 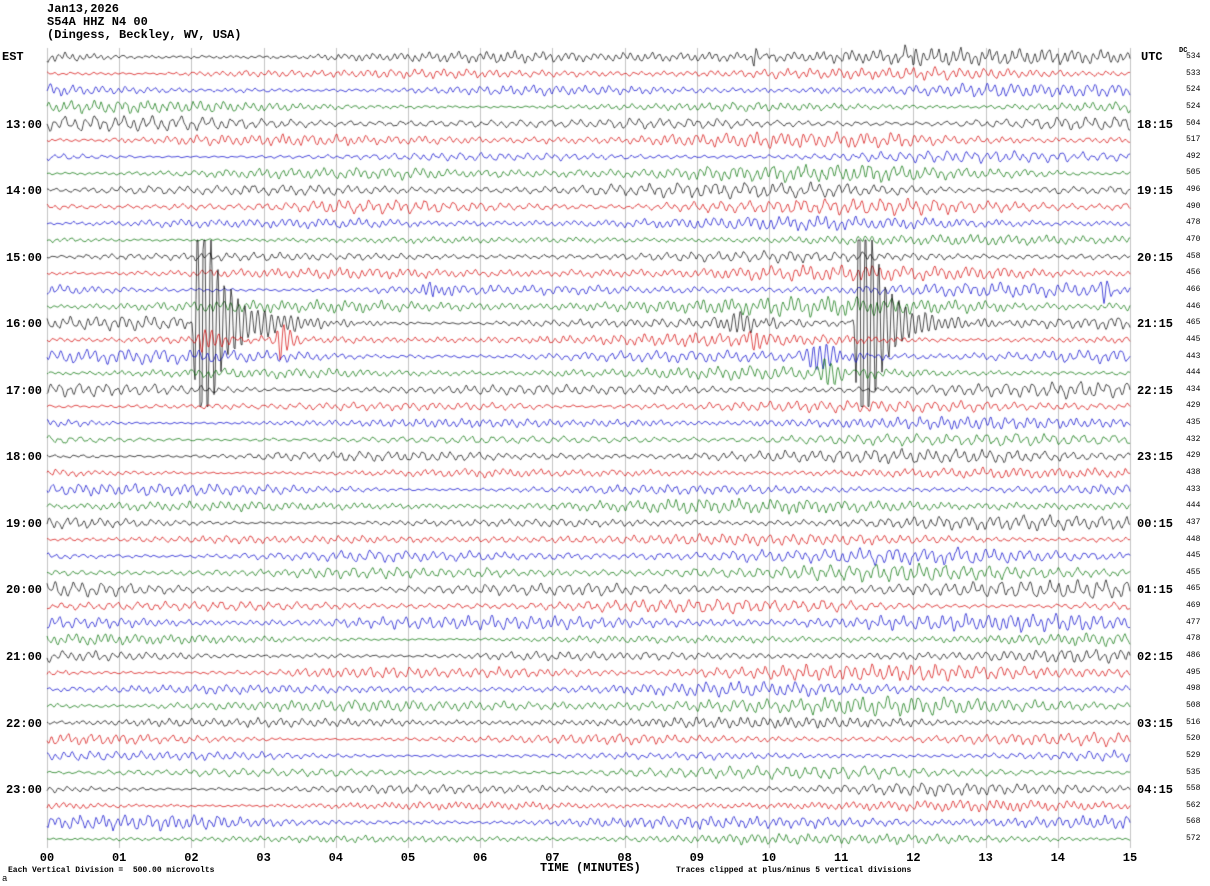 What do you see at coordinates (1193, 572) in the screenshot?
I see `dc-offset-value: 455` at bounding box center [1193, 572].